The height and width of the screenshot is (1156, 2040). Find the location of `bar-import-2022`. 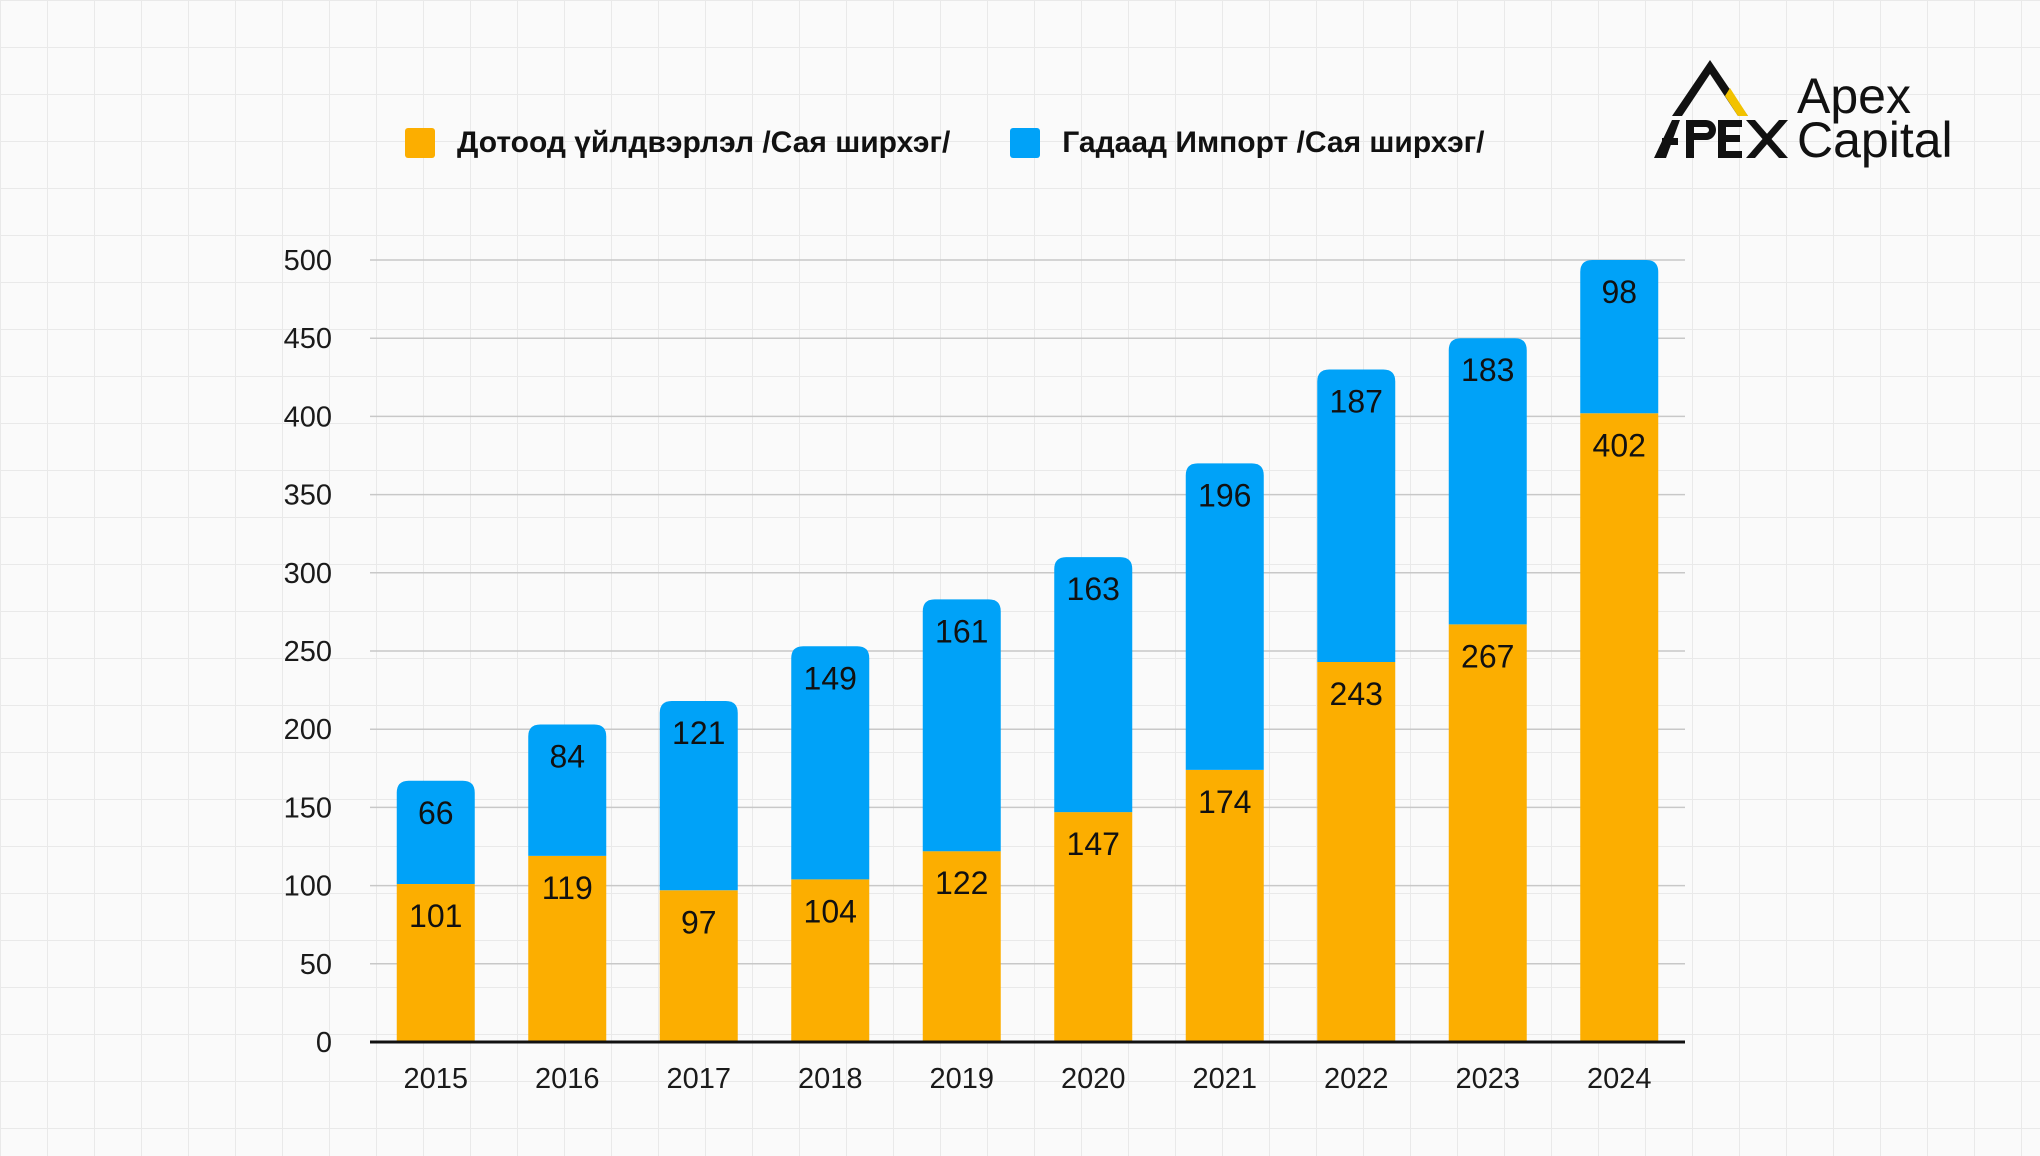

bar-import-2022 is located at coordinates (1356, 515).